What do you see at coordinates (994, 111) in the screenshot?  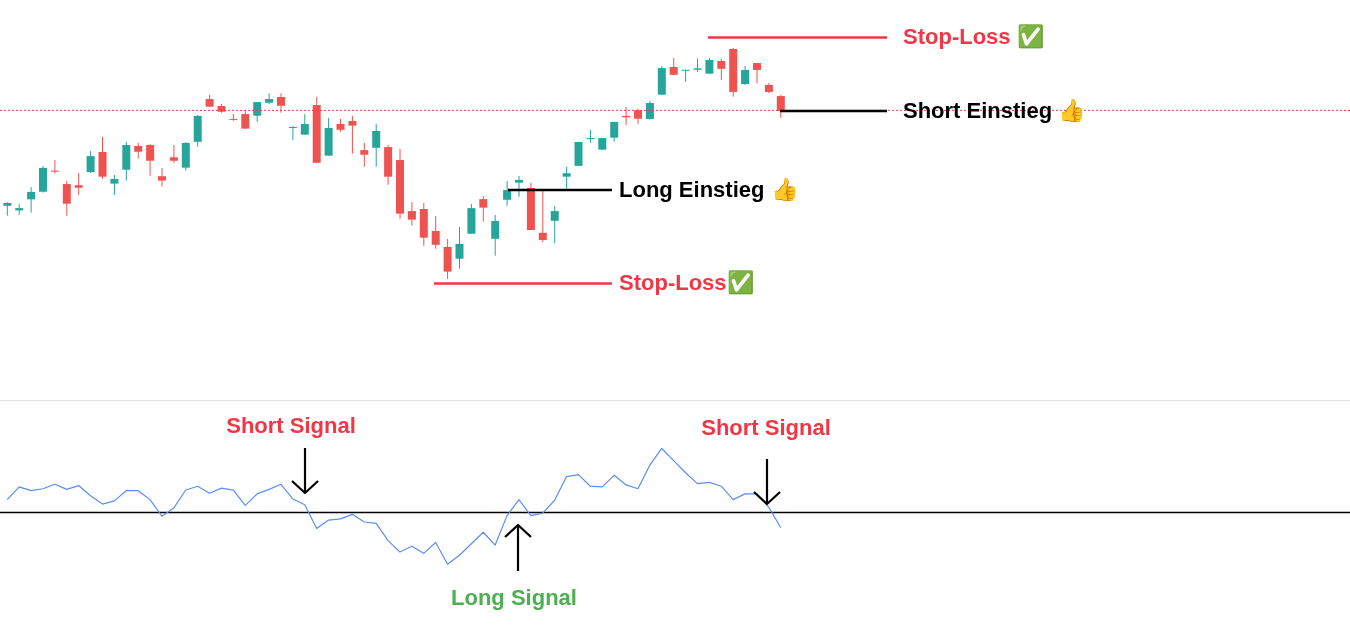 I see `ref-line-label: Short Einstieg 👍` at bounding box center [994, 111].